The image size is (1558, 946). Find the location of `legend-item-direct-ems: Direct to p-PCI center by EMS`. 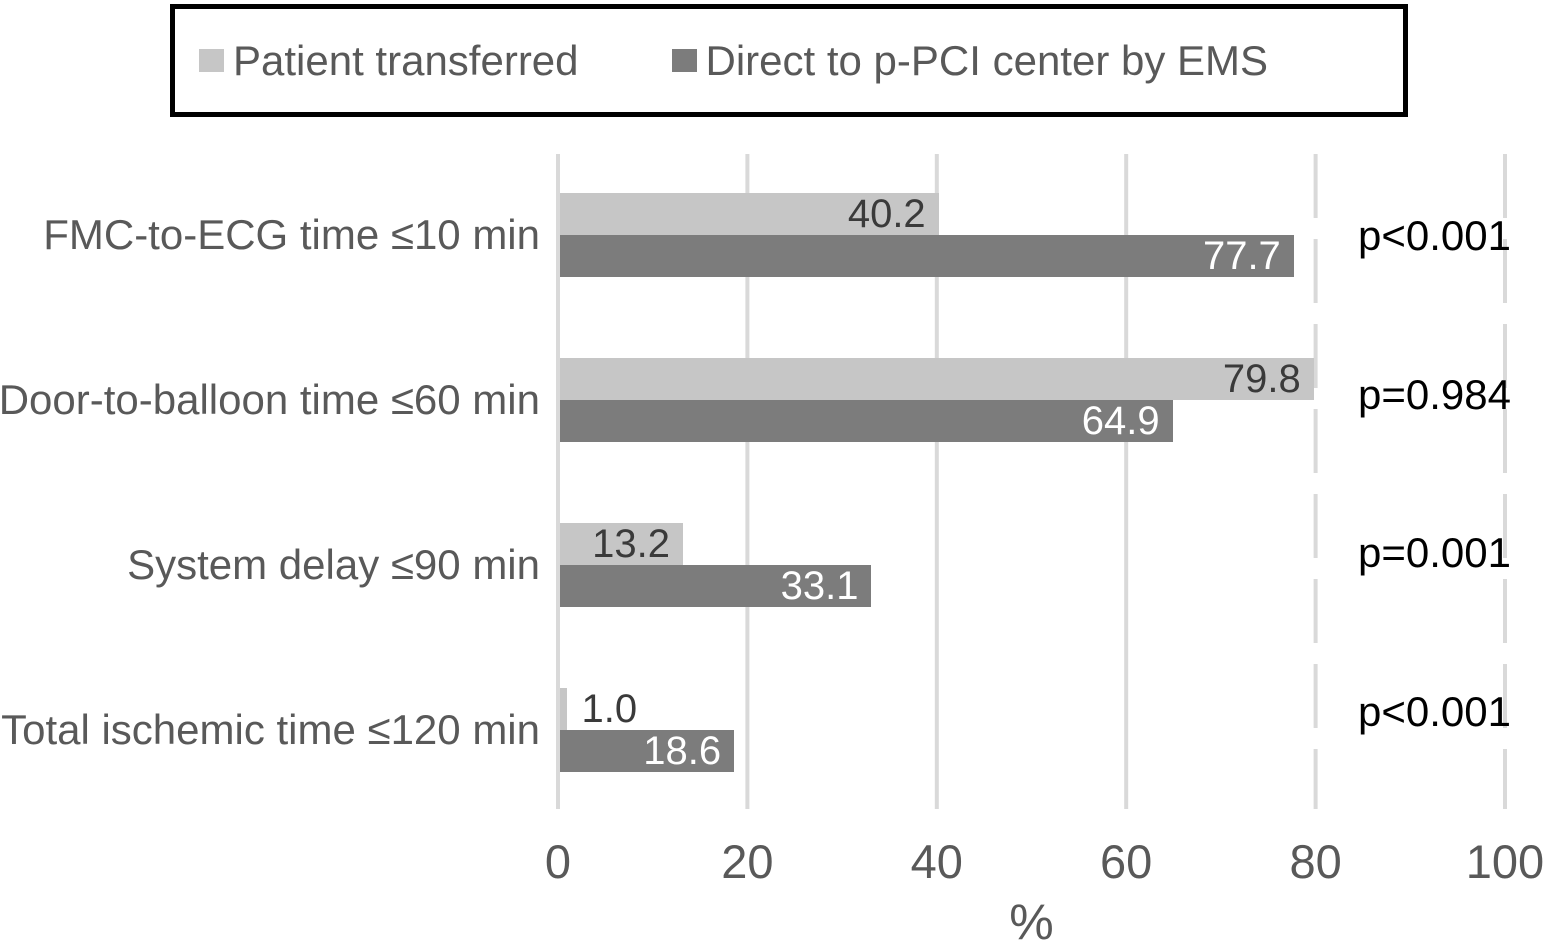

legend-item-direct-ems: Direct to p-PCI center by EMS is located at coordinates (970, 60).